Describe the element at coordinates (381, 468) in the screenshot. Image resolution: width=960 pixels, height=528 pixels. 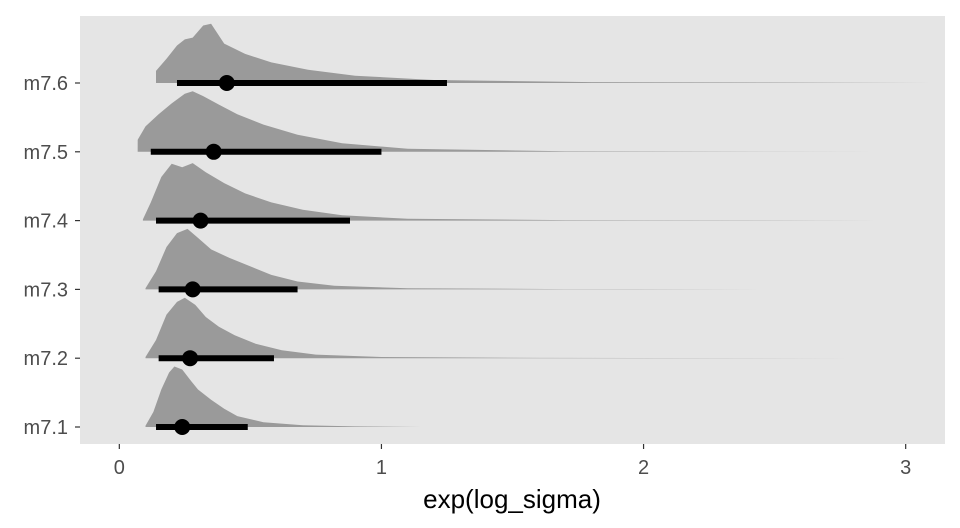
I see `x-tick-label-1: 1` at that location.